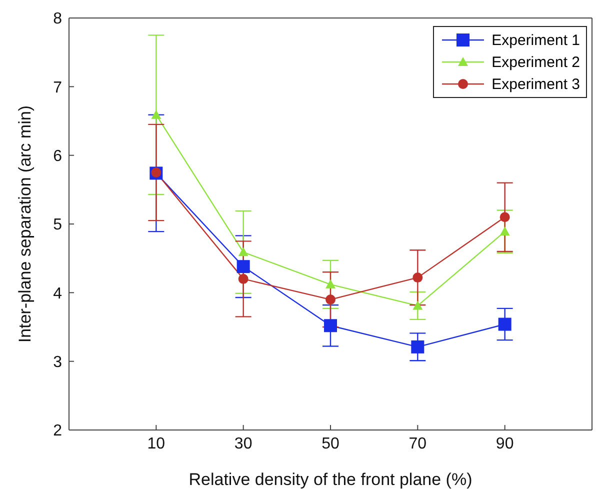  Describe the element at coordinates (417, 443) in the screenshot. I see `x-tick-label: 70` at that location.